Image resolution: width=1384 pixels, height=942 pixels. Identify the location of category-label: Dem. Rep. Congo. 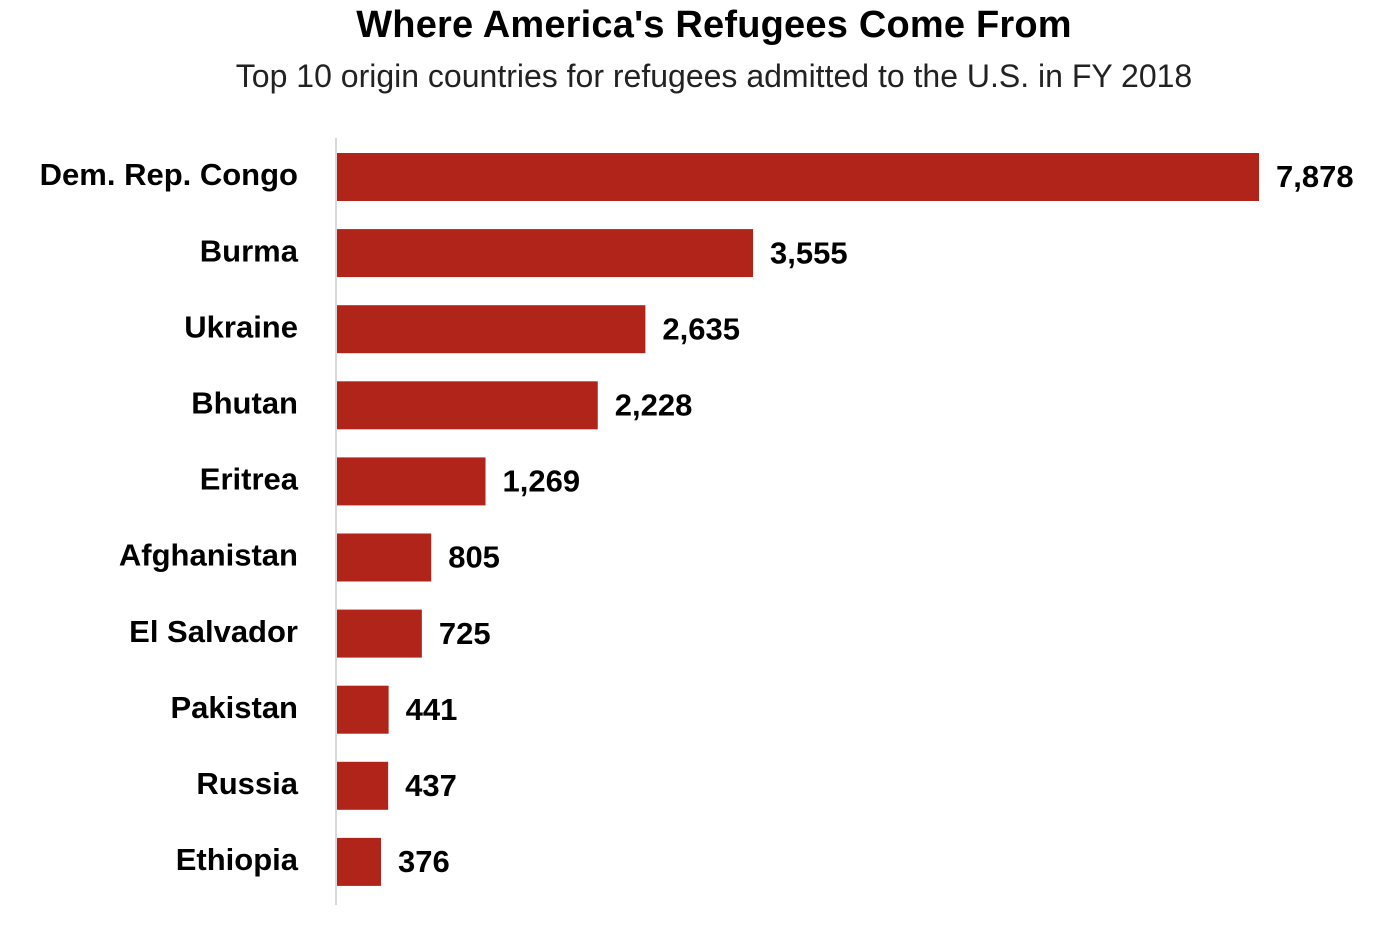
(169, 174).